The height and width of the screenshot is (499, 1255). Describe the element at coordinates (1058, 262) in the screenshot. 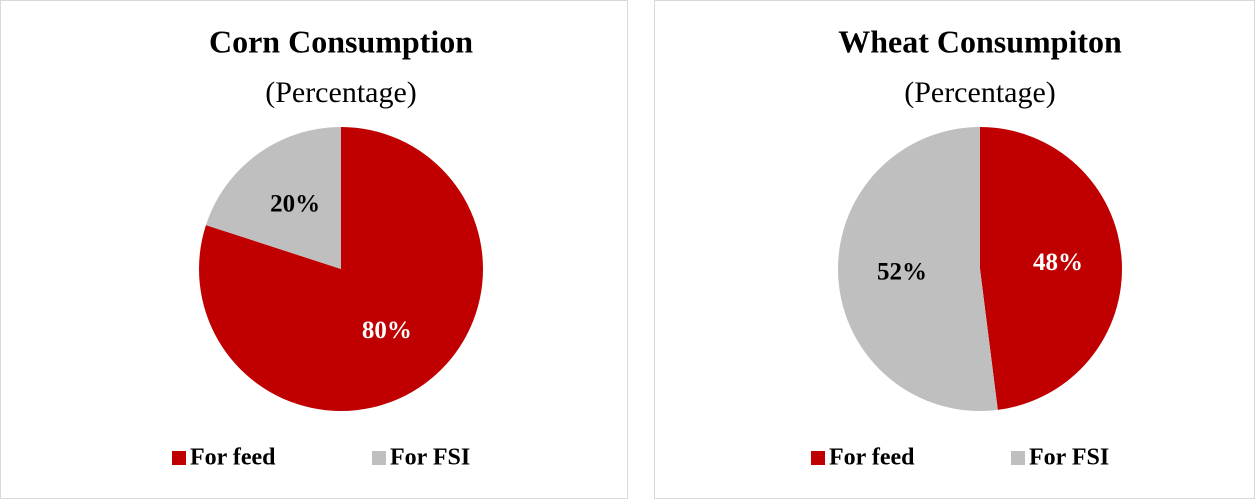

I see `data-label: 48%` at that location.